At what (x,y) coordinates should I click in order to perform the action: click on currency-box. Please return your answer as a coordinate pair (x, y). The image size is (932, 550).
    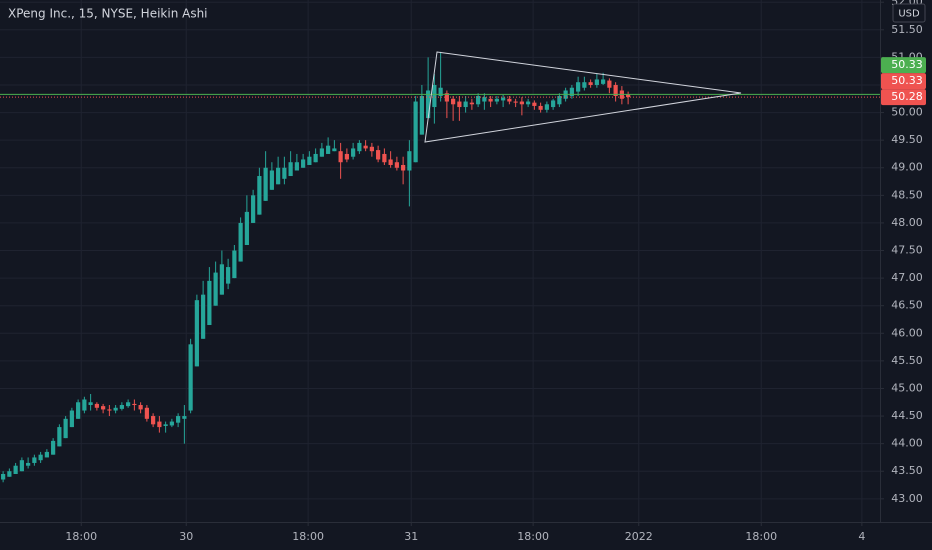
    Looking at the image, I should click on (909, 13).